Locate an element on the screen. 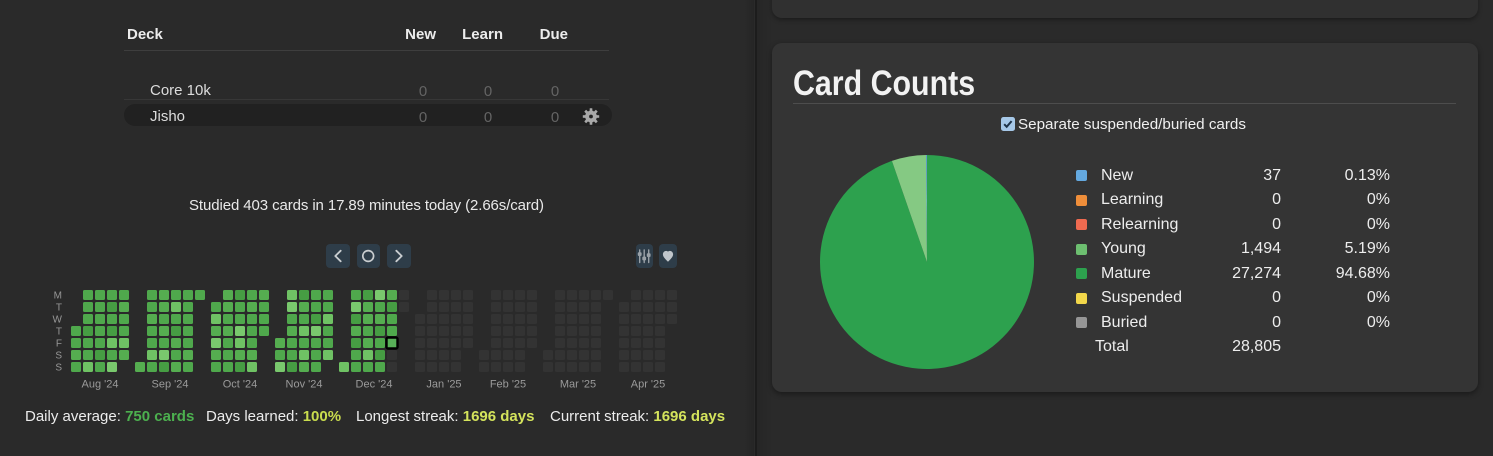  svg-text: Oct '24 is located at coordinates (240, 385).